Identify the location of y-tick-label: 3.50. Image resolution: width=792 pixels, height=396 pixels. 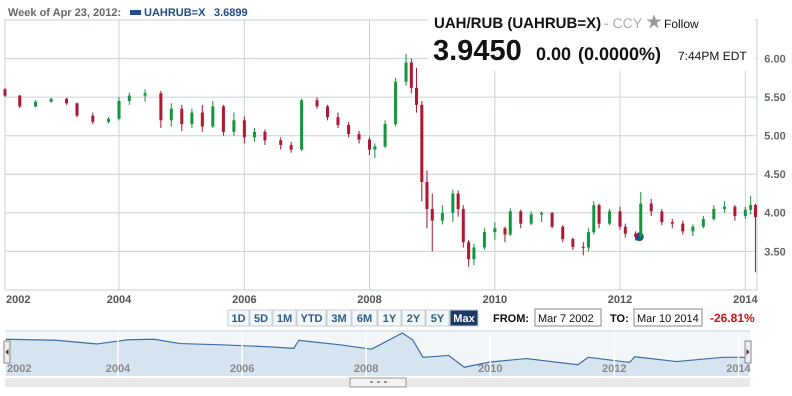
(775, 252).